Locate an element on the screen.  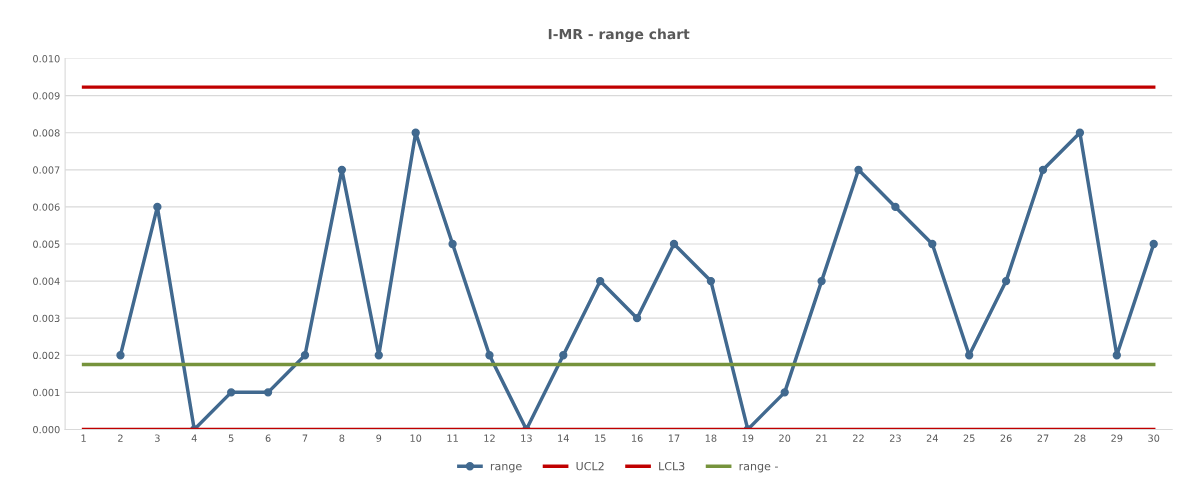
x-tick-label: 12 is located at coordinates (489, 438).